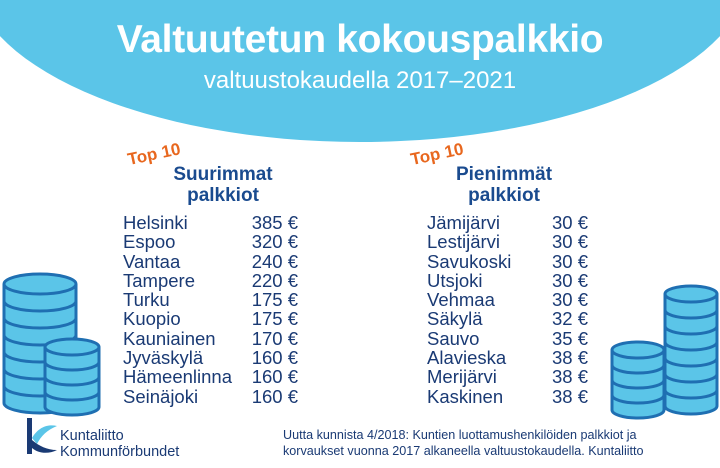 Image resolution: width=720 pixels, height=468 pixels. What do you see at coordinates (274, 242) in the screenshot?
I see `fee-value: 320 €` at bounding box center [274, 242].